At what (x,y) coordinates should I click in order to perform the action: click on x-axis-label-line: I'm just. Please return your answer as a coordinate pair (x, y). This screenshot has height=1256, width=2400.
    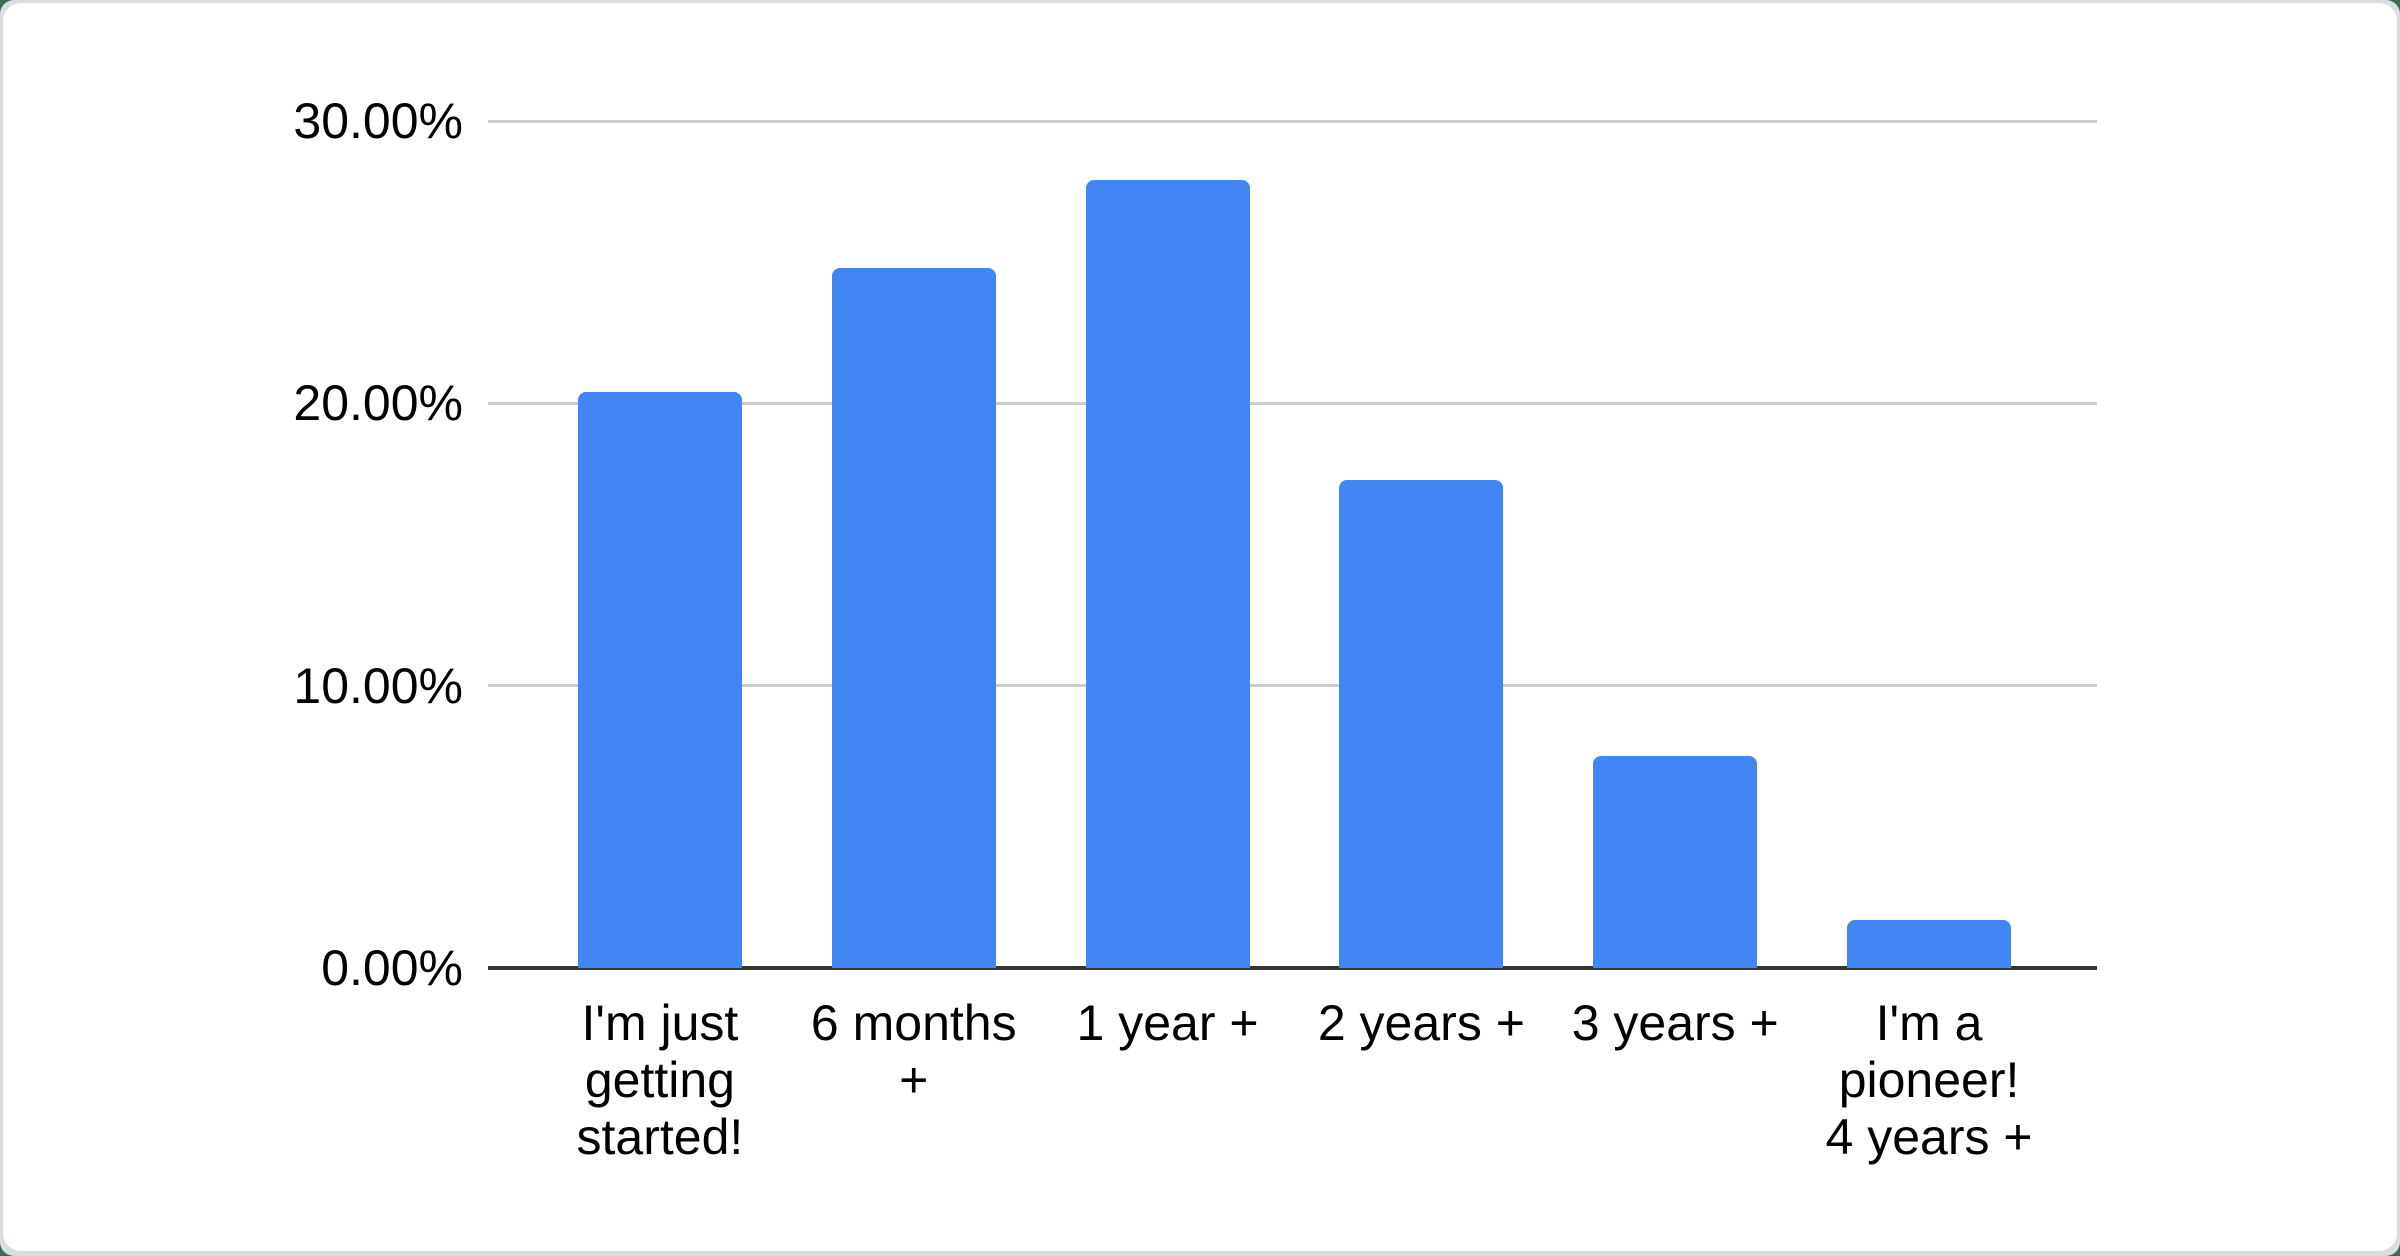
    Looking at the image, I should click on (660, 1023).